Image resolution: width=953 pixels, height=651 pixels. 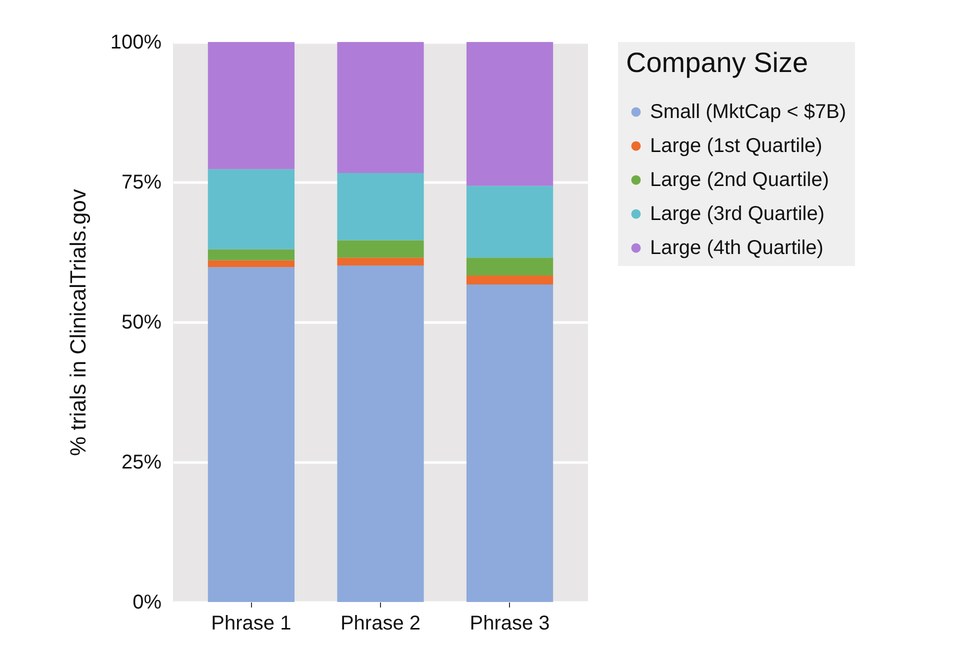 What do you see at coordinates (77, 322) in the screenshot?
I see `y-axis-title: % trials in ClinicalTrials.gov` at bounding box center [77, 322].